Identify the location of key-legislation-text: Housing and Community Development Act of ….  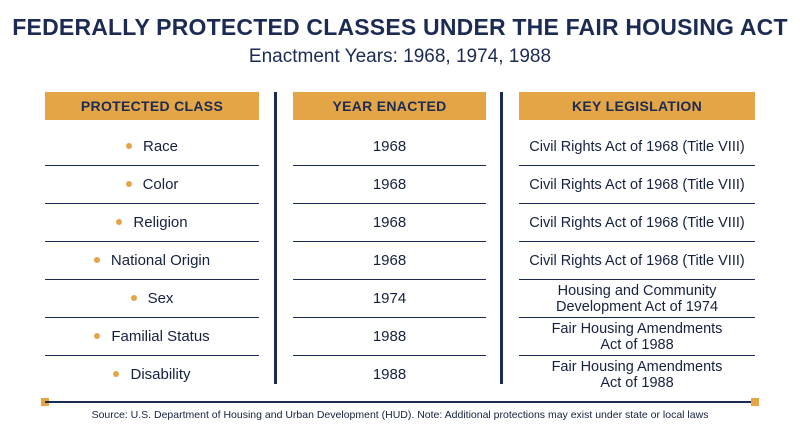
(637, 299).